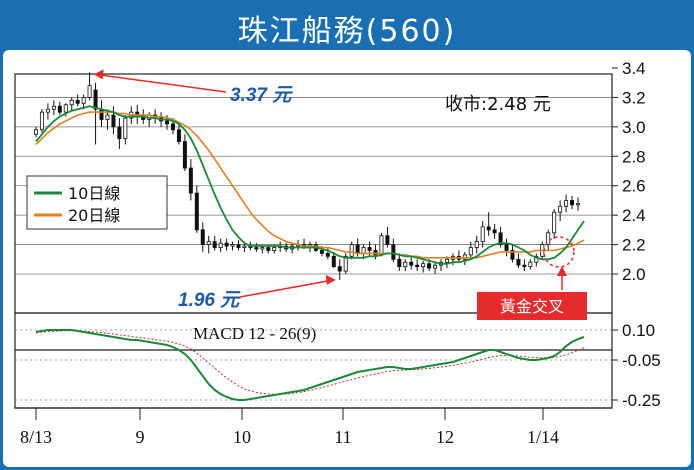 This screenshot has width=694, height=470. I want to click on x-axis-tick-label: 12, so click(445, 437).